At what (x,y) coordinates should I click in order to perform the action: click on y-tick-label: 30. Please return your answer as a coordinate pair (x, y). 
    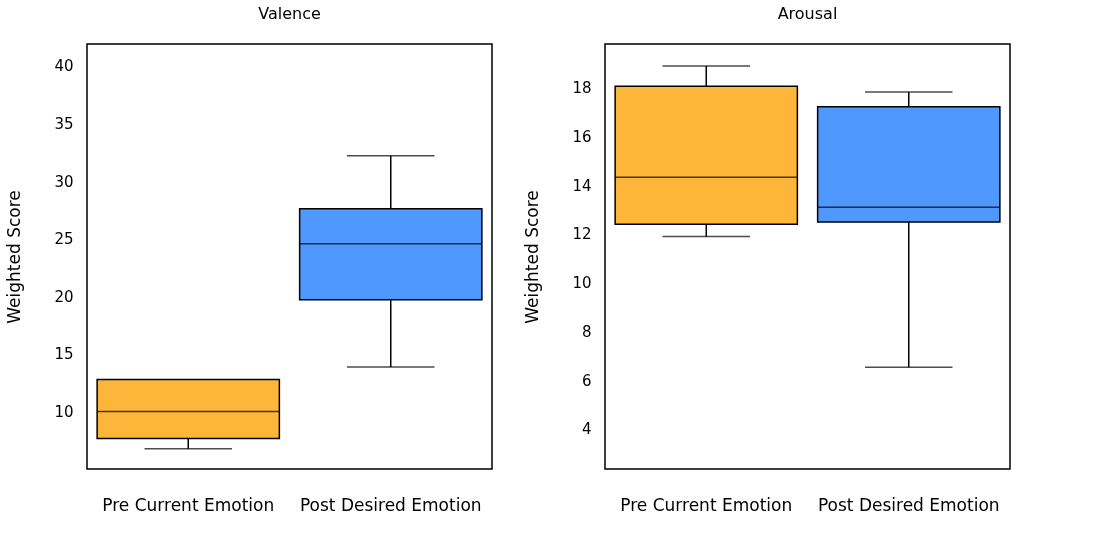
    Looking at the image, I should click on (64, 181).